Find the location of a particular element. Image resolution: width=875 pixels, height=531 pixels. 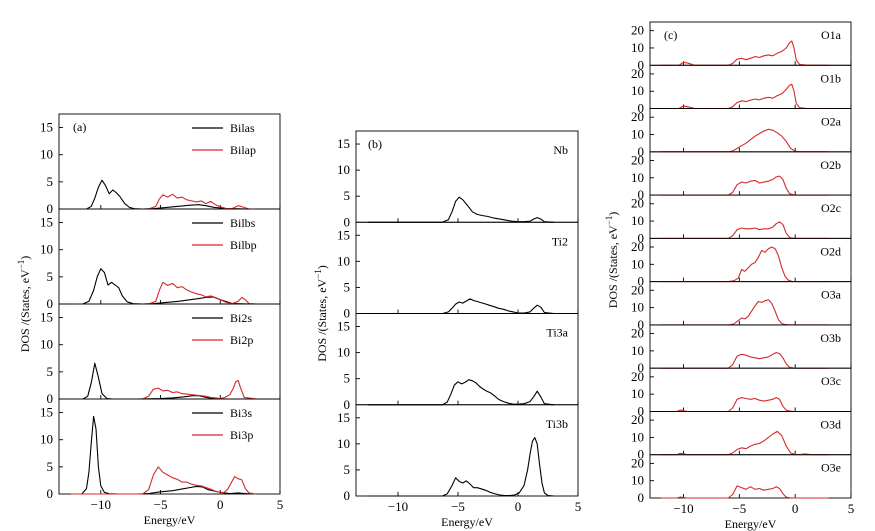

y-axis-label: DOS /(States, eV−1) is located at coordinates (24, 304).